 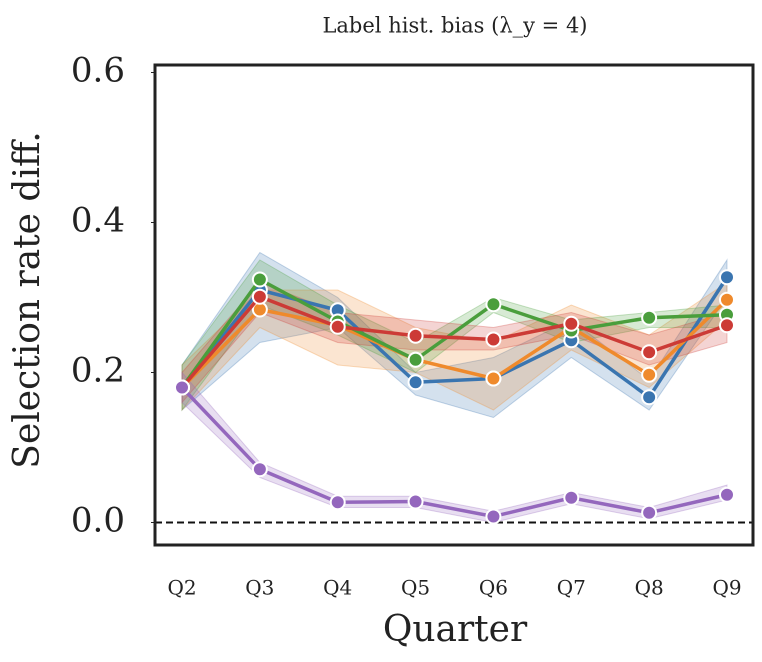 What do you see at coordinates (27, 299) in the screenshot?
I see `y-axis-label: Selection rate diff.` at bounding box center [27, 299].